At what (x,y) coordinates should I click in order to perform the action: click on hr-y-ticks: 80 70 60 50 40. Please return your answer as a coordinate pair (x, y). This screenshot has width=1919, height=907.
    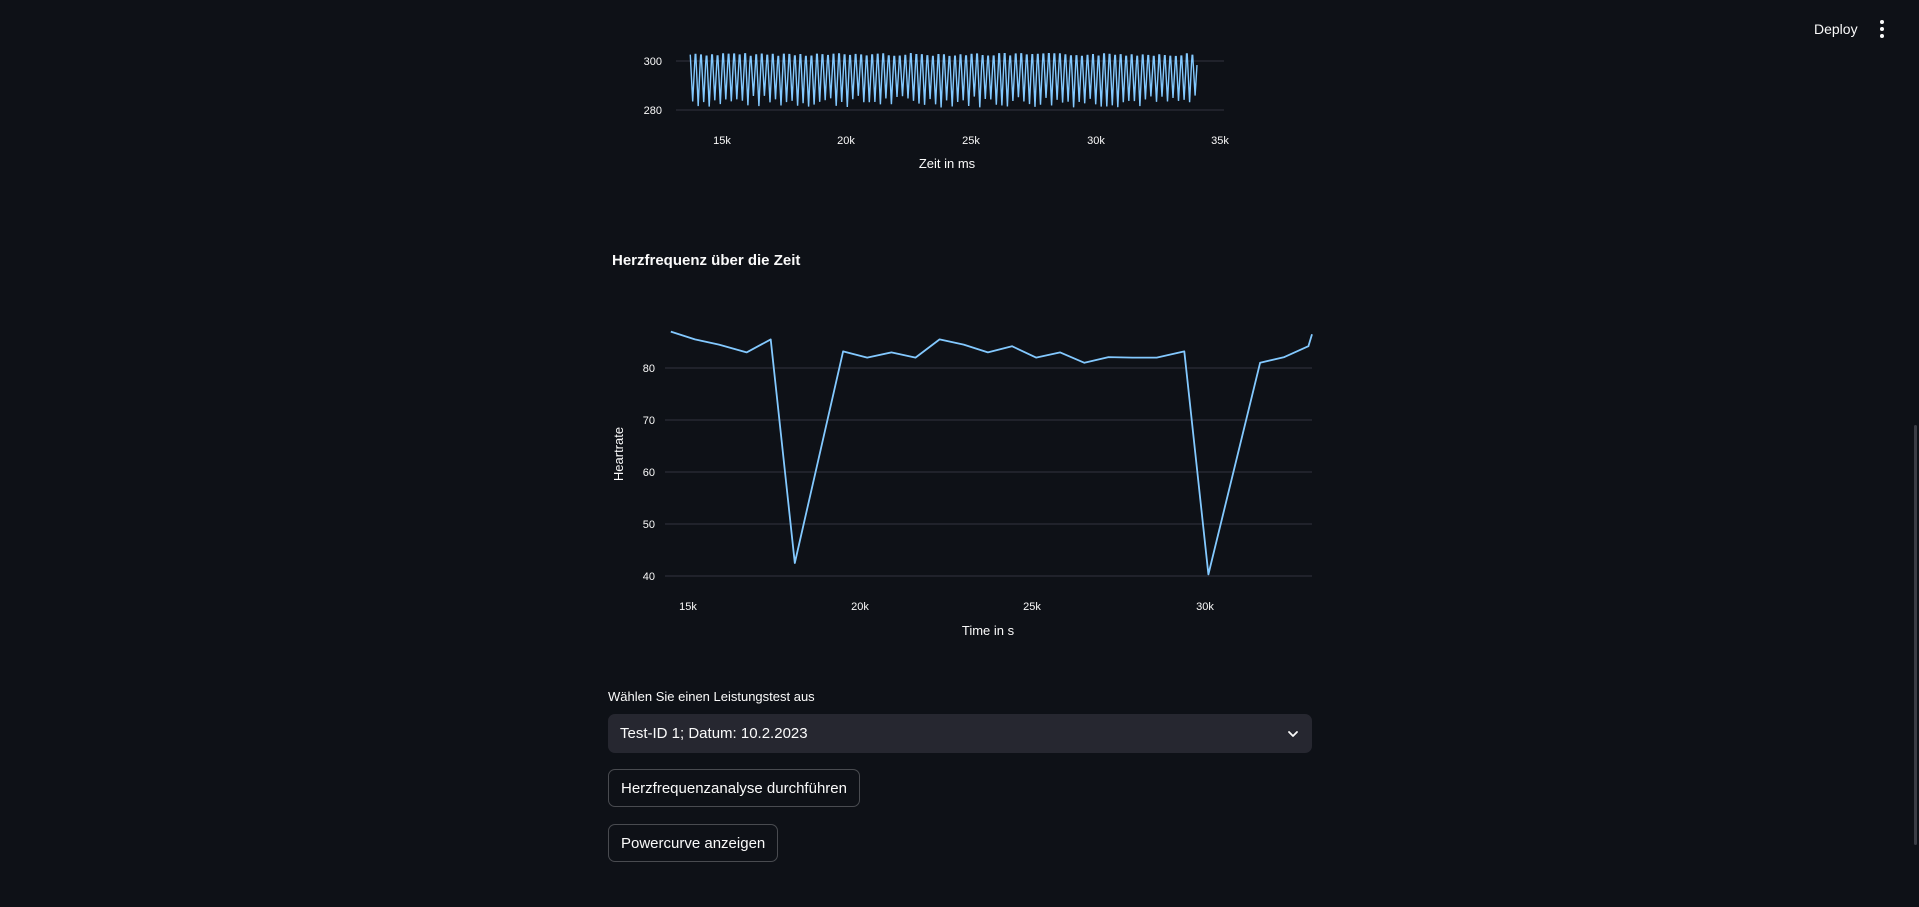
    Looking at the image, I should click on (649, 473).